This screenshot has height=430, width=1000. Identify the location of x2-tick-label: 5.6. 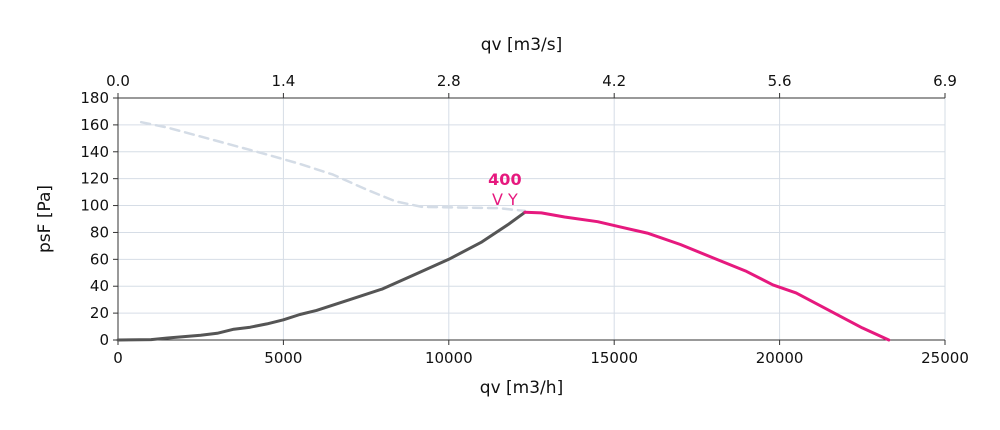
(780, 81).